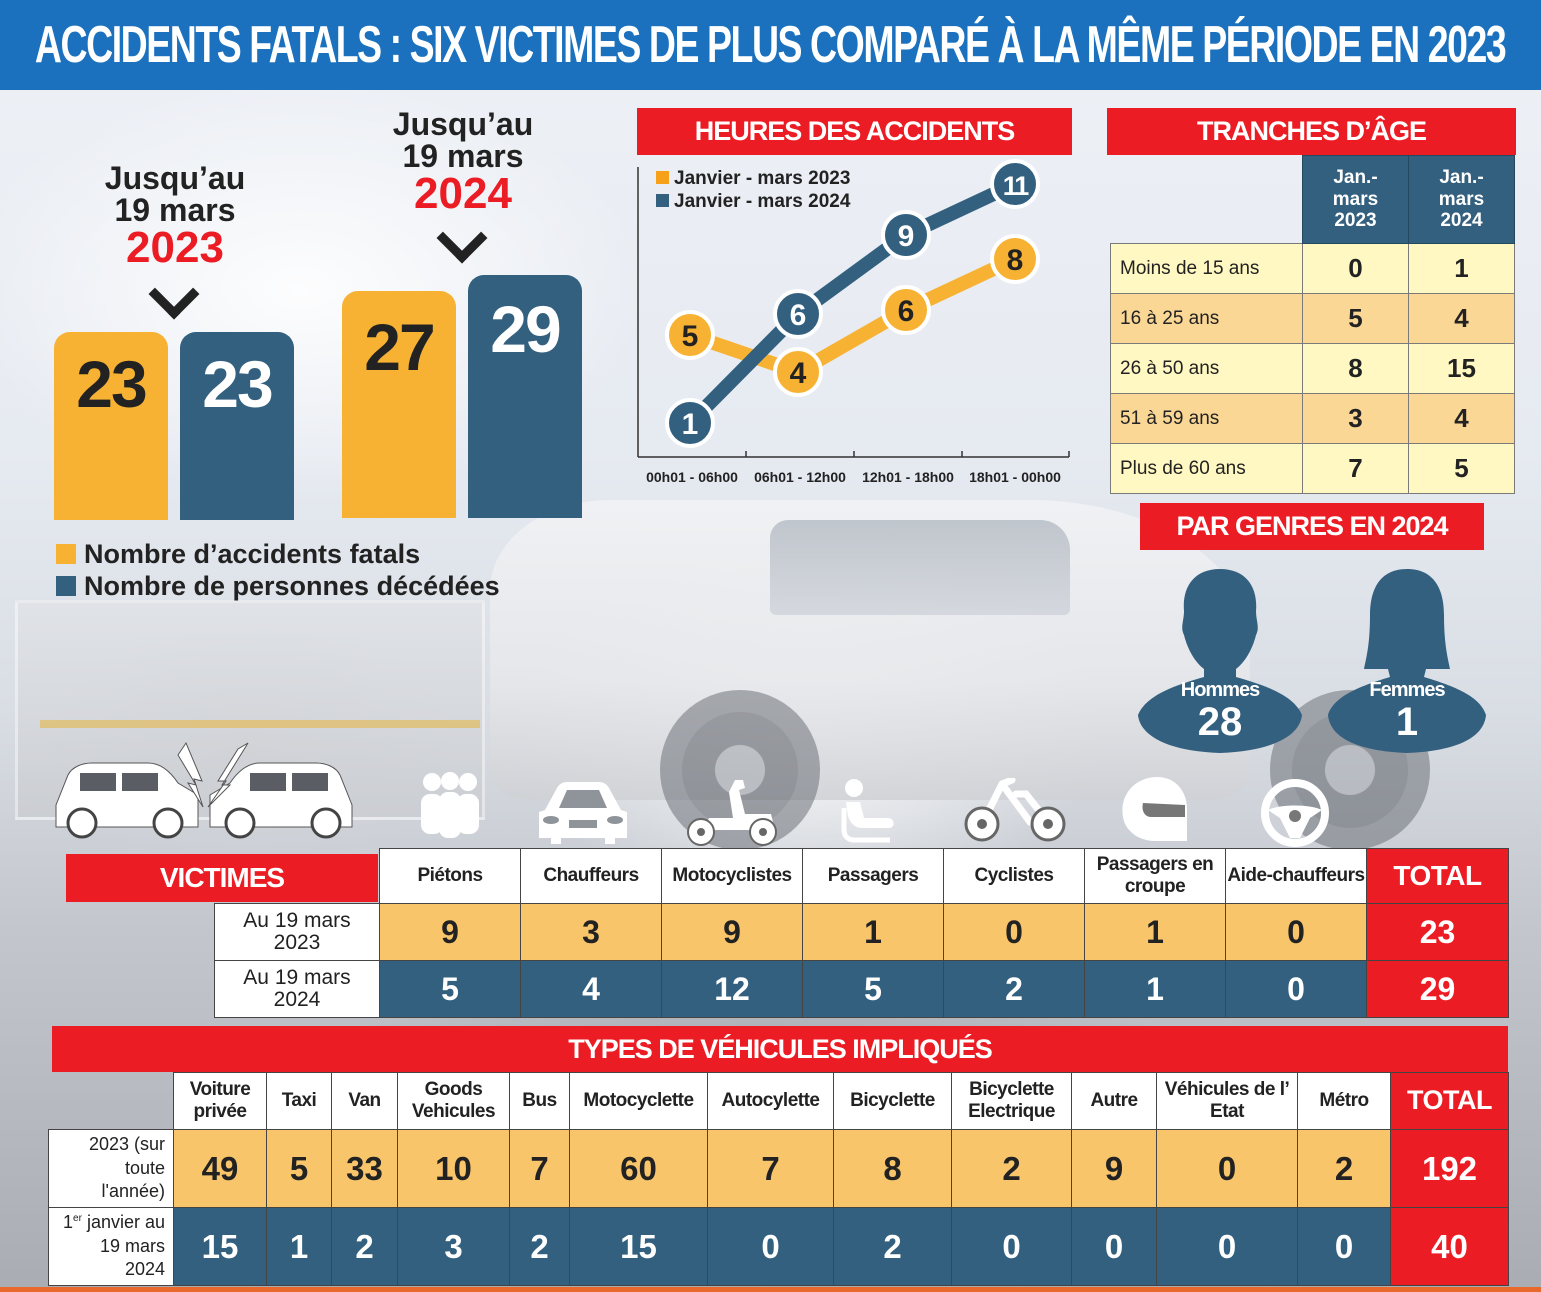  I want to click on svg-text: 06h01 - 12h00, so click(800, 477).